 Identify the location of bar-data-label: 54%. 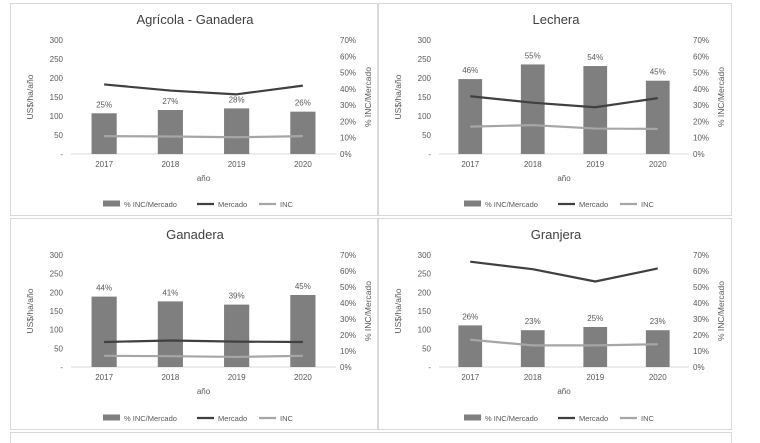
(595, 57).